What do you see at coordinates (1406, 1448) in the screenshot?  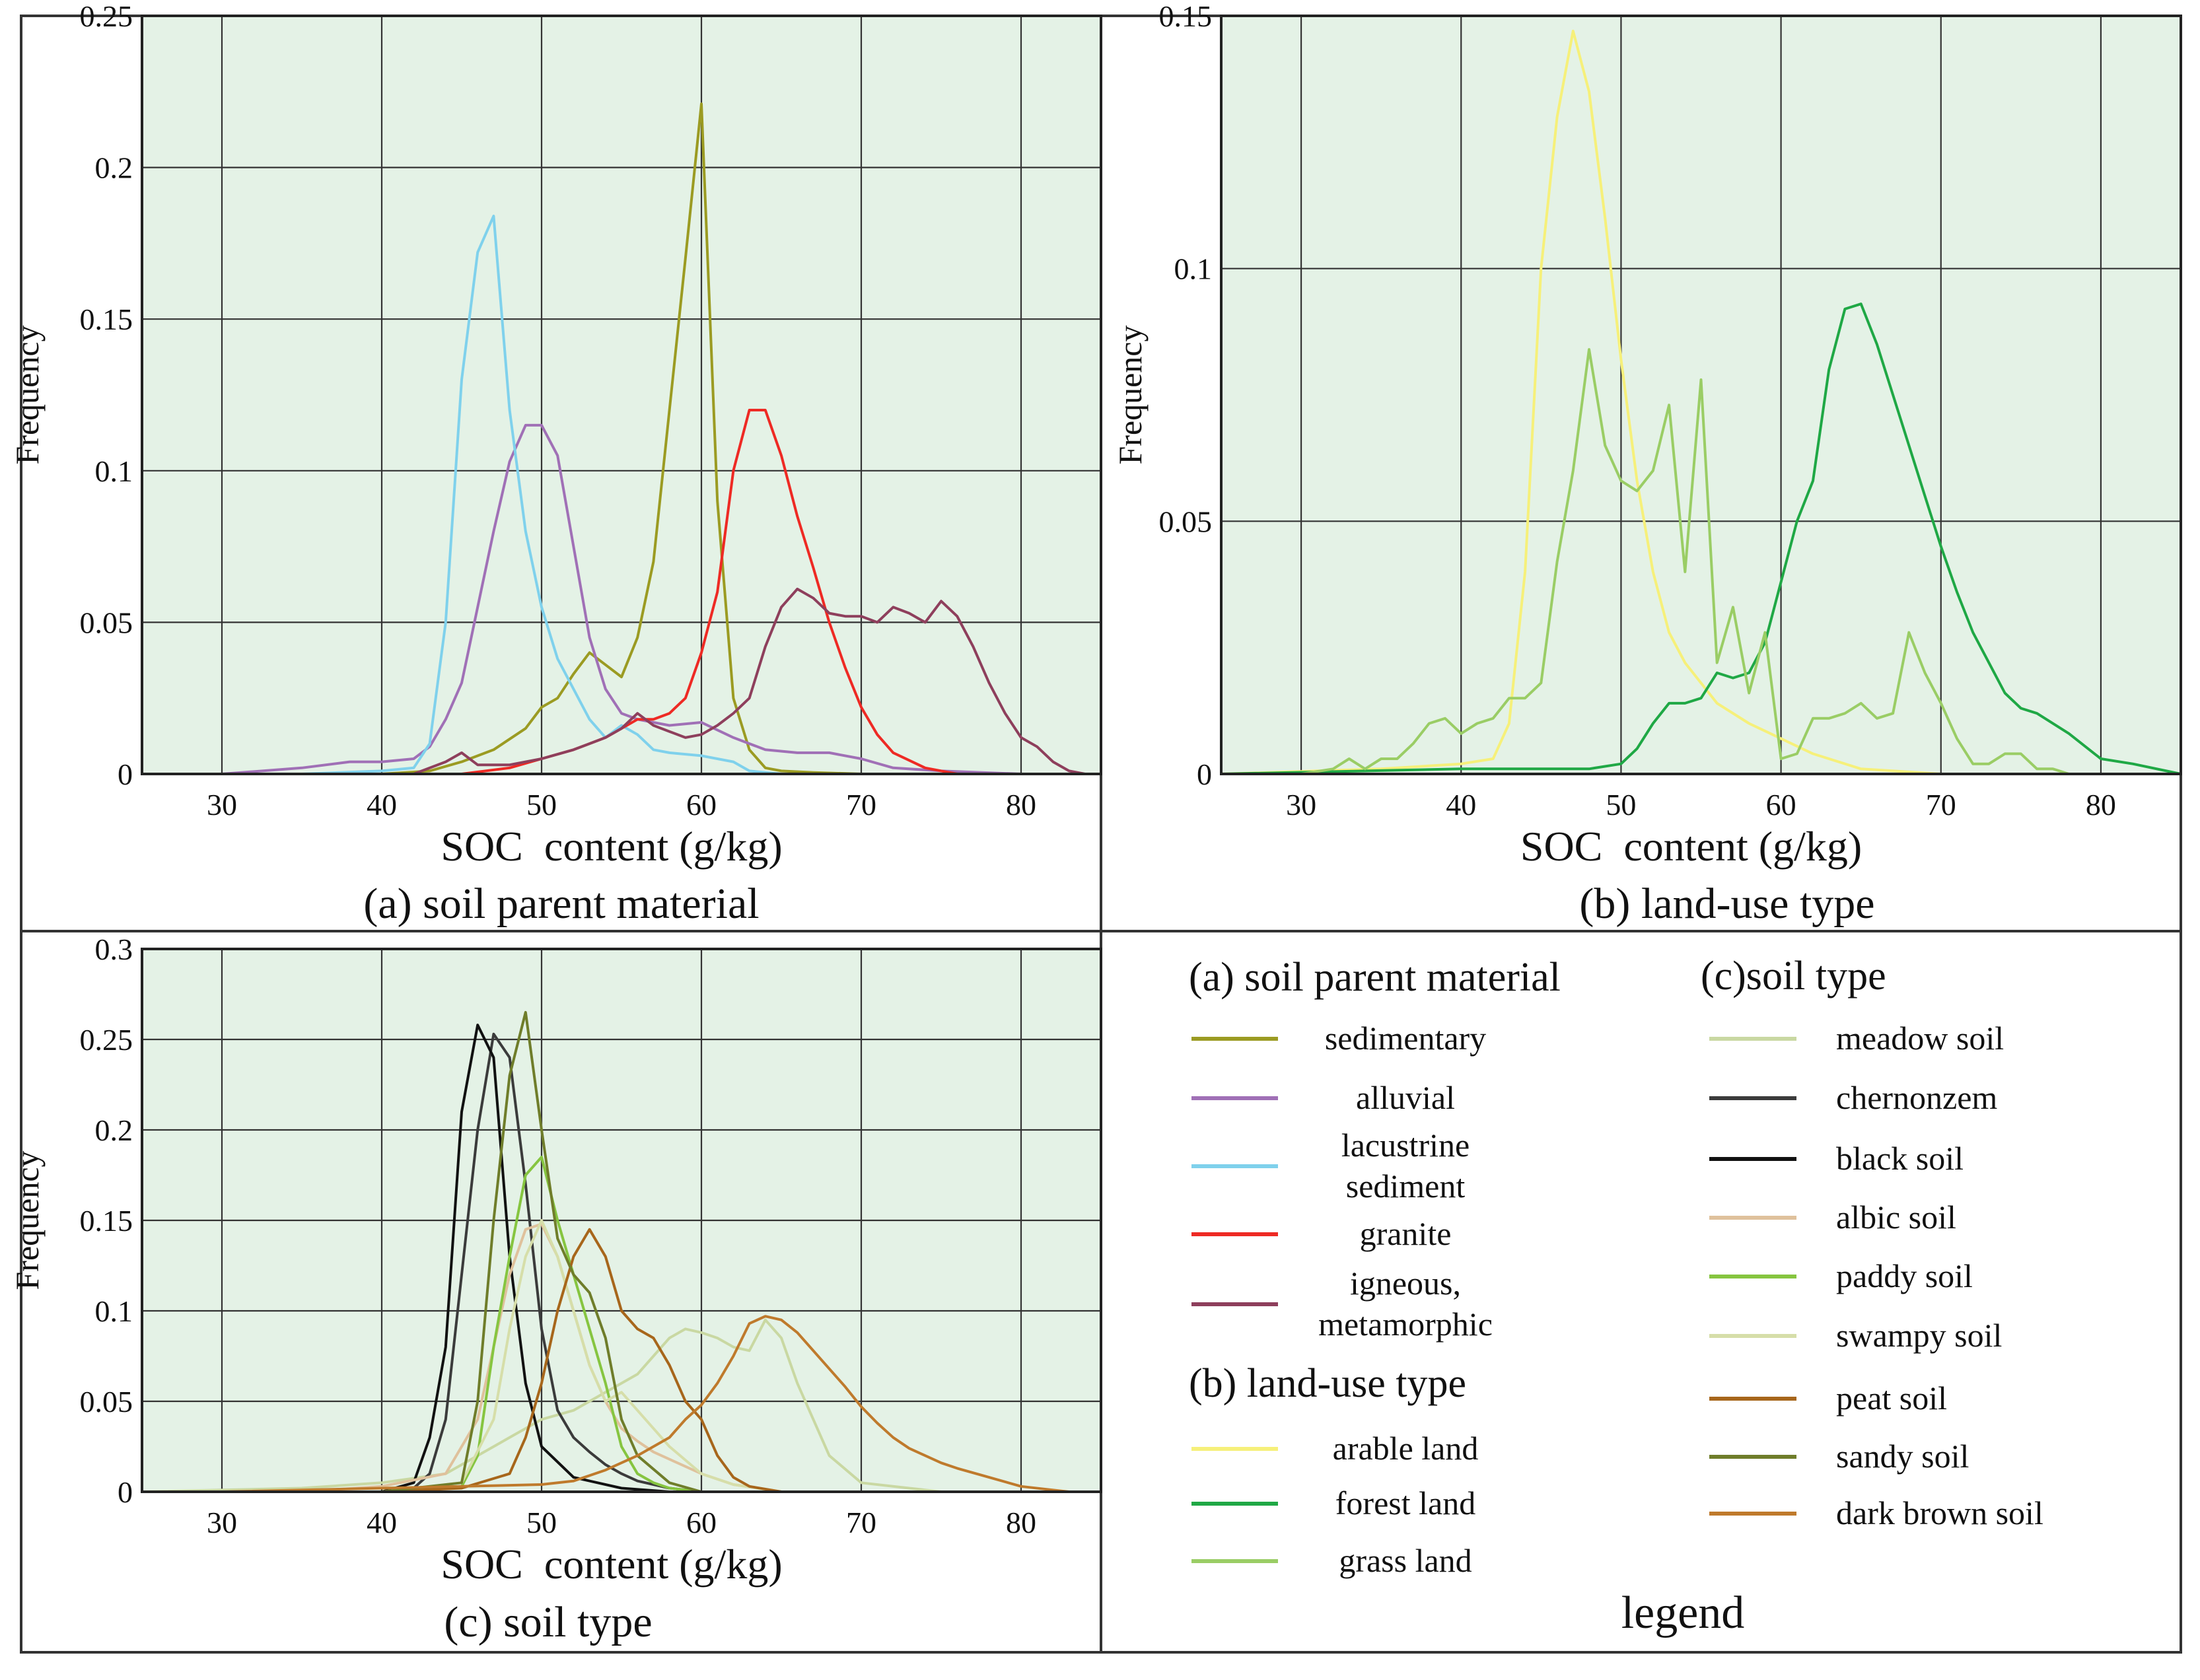 I see `legend-label-arable-land: arable land` at bounding box center [1406, 1448].